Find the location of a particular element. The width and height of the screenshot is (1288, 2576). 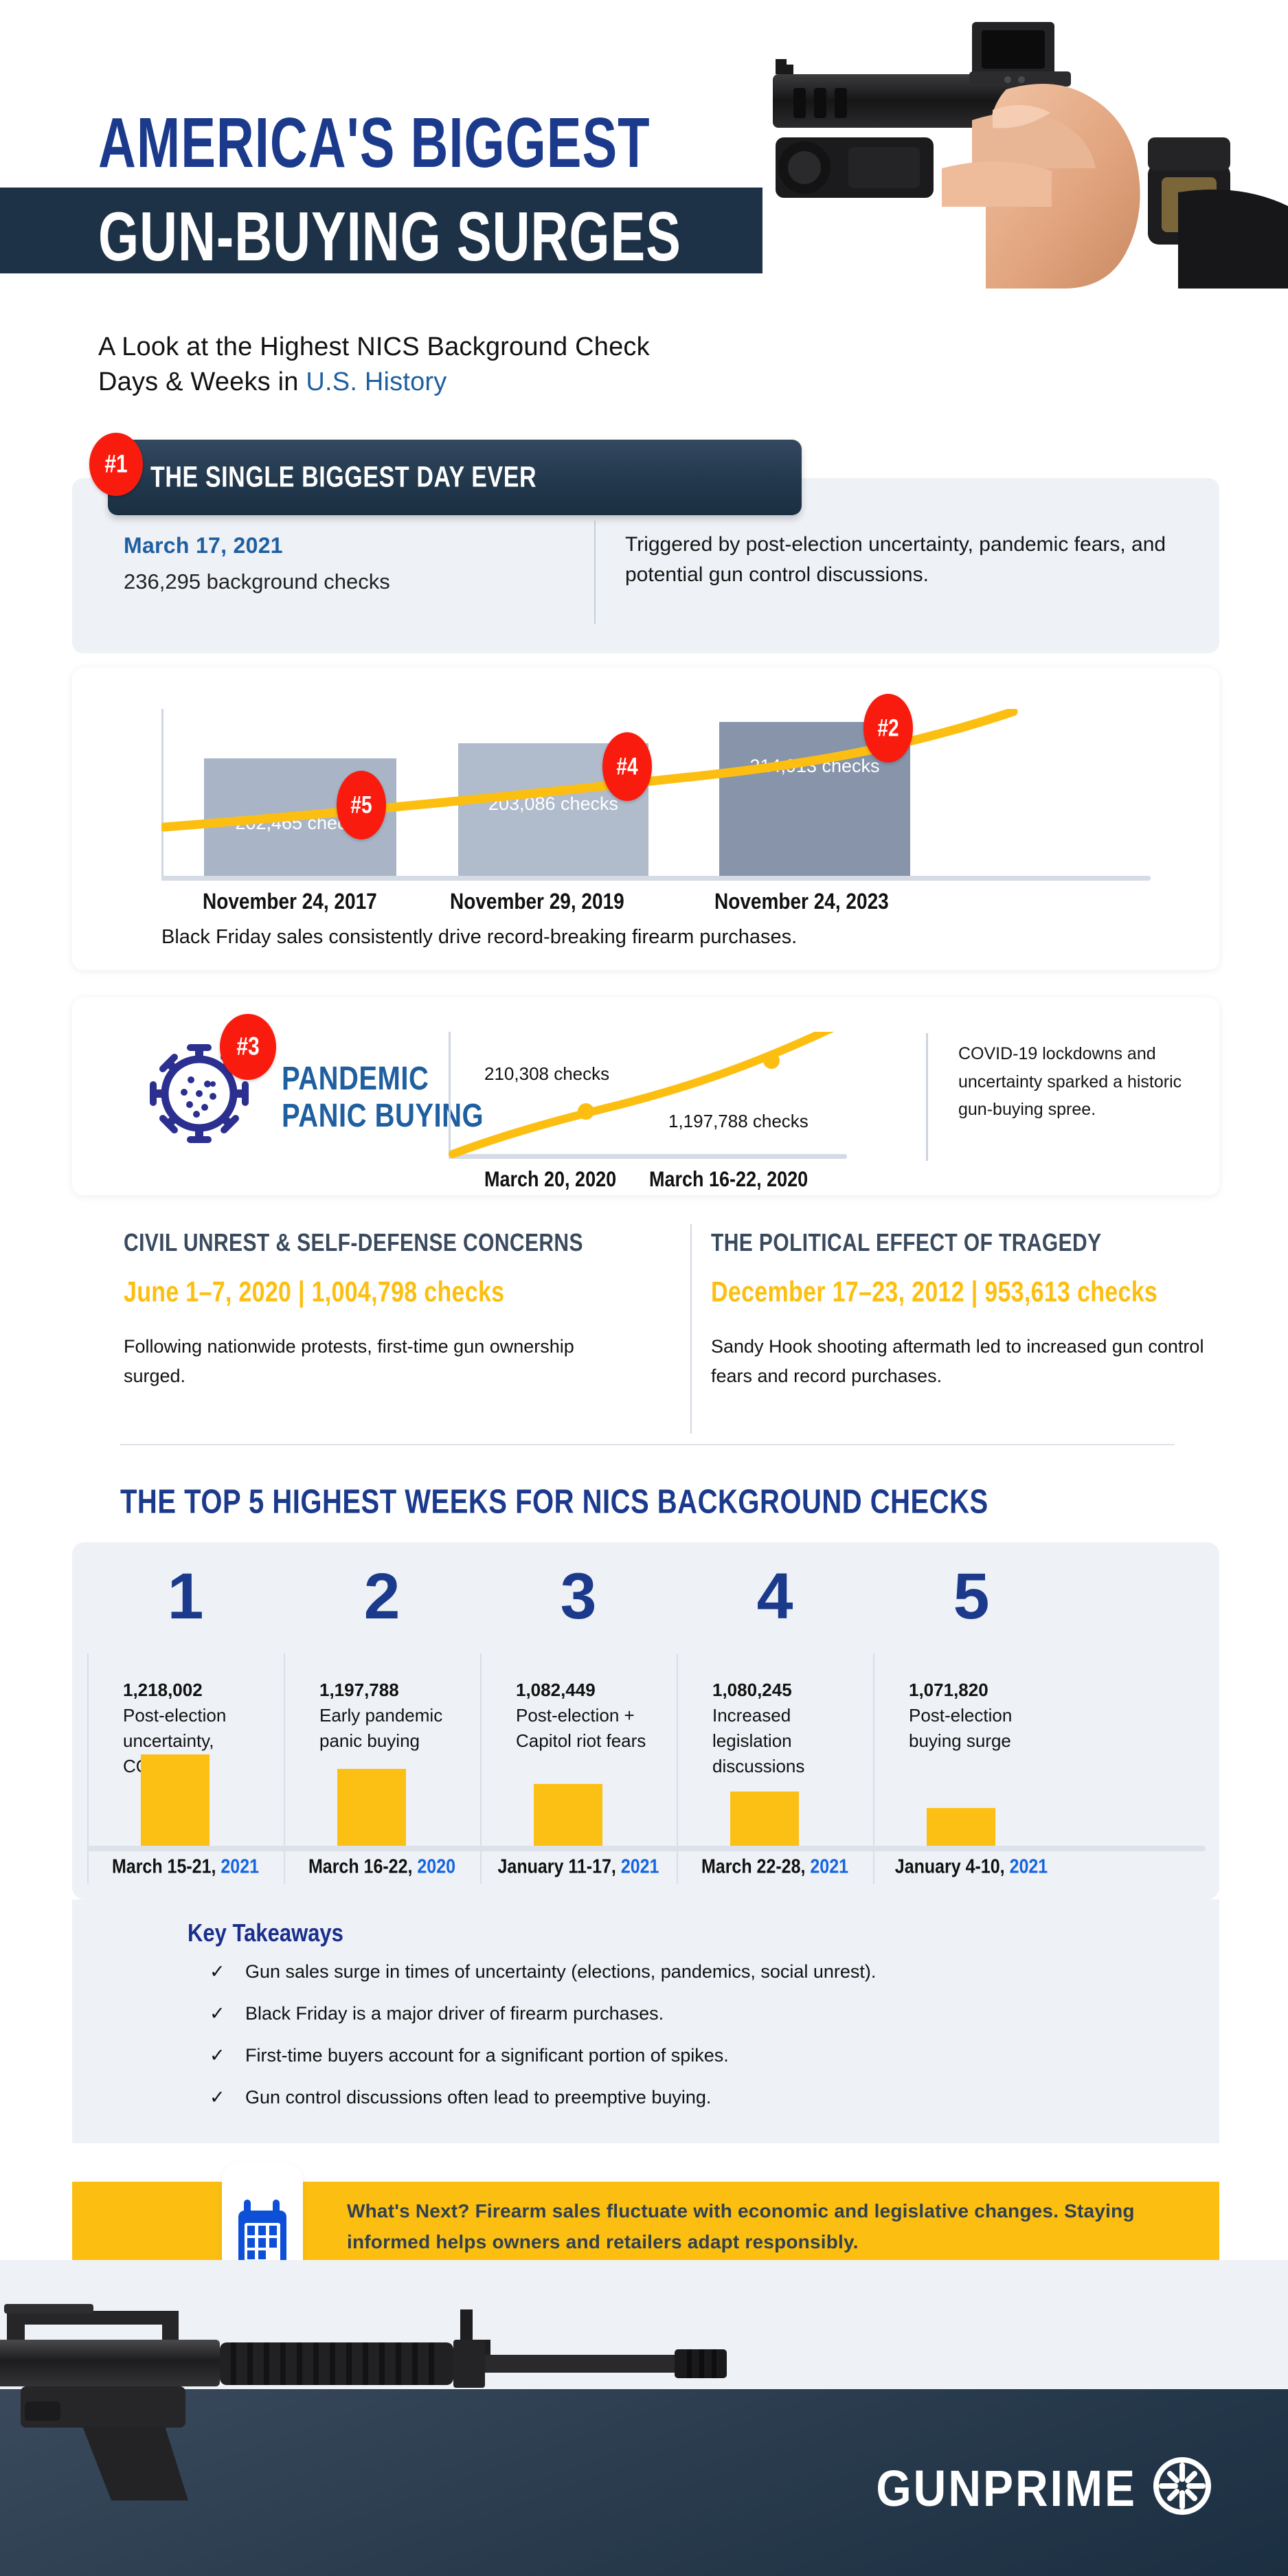

key-takeaways-heading: Key Takeaways is located at coordinates (265, 1933).